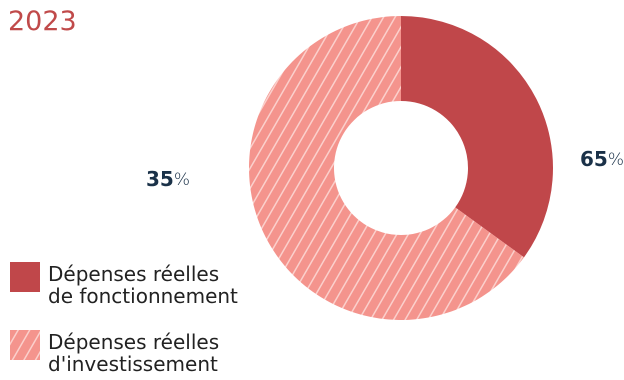 This screenshot has height=380, width=624. Describe the element at coordinates (160, 179) in the screenshot. I see `value-number: 35` at that location.